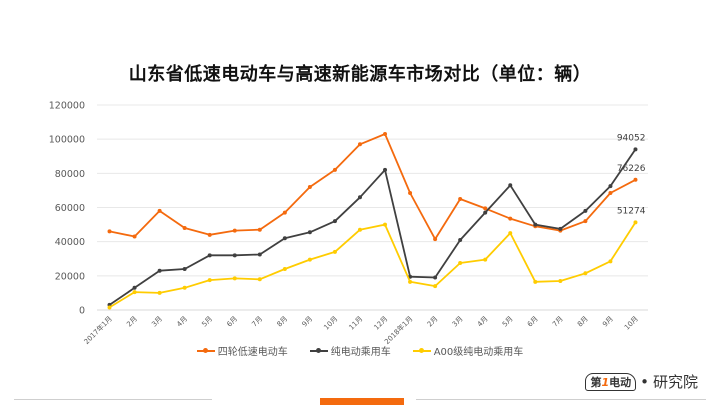 The height and width of the screenshot is (405, 720). I want to click on legend-item: A00级纯电动乘用车, so click(468, 350).